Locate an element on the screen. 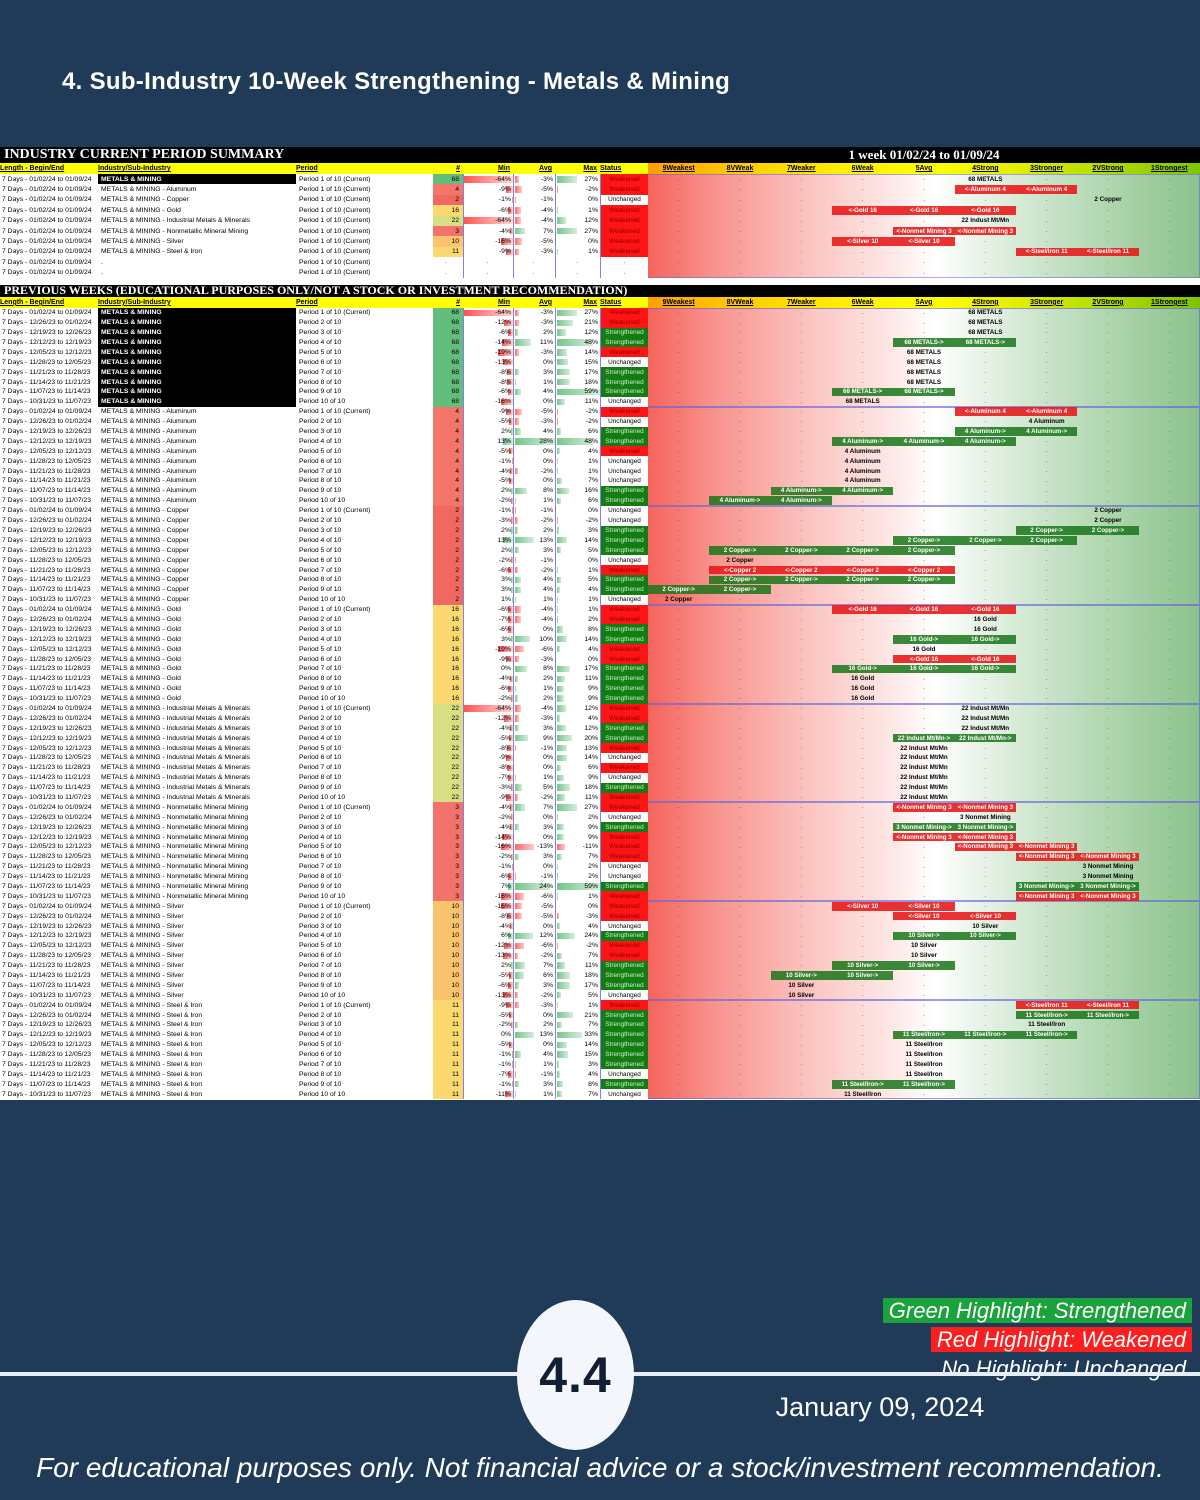 Image resolution: width=1200 pixels, height=1500 pixels. value-cell: 4% is located at coordinates (534, 1054).